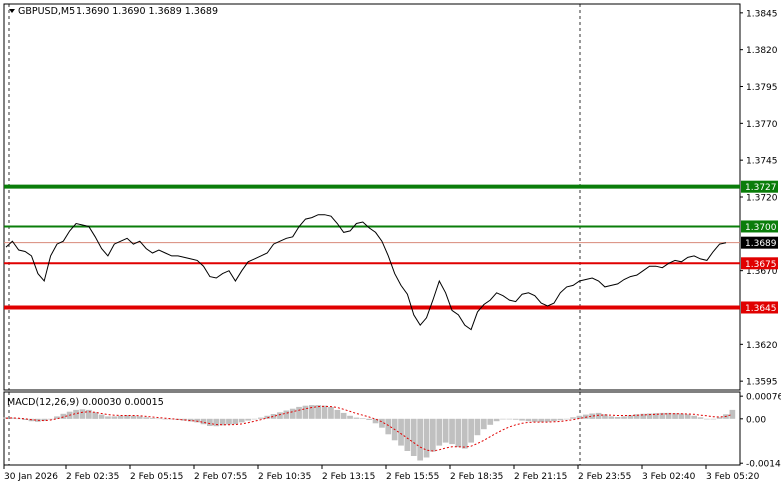 Image resolution: width=781 pixels, height=489 pixels. I want to click on time-tick-label: 2 Feb 15:55, so click(412, 477).